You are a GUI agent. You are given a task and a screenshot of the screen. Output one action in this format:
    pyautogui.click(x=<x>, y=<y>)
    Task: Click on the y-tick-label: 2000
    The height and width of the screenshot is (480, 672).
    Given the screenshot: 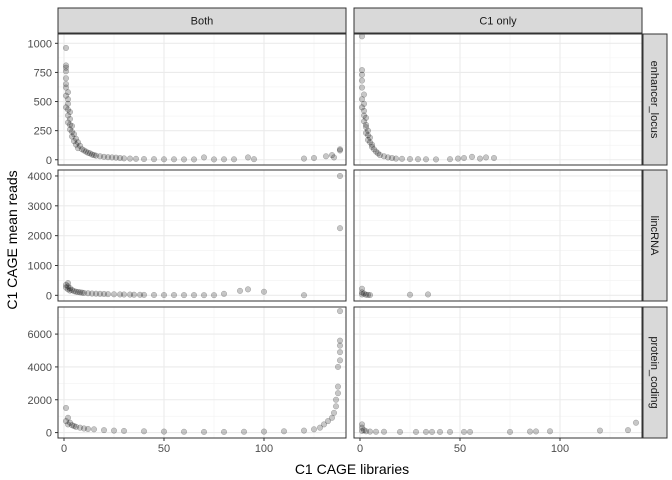 What is the action you would take?
    pyautogui.click(x=40, y=237)
    